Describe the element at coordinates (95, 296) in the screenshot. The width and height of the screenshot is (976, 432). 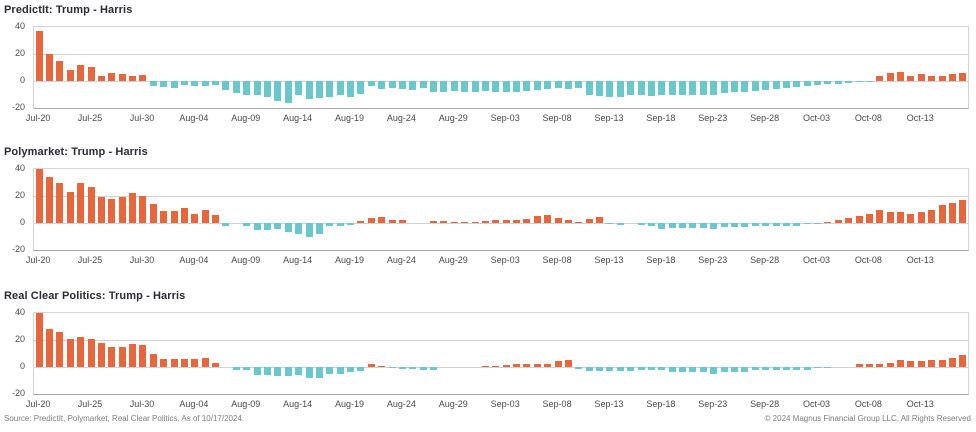
I see `chart-title-rcp: Real Clear Politics: Trump - Harris` at that location.